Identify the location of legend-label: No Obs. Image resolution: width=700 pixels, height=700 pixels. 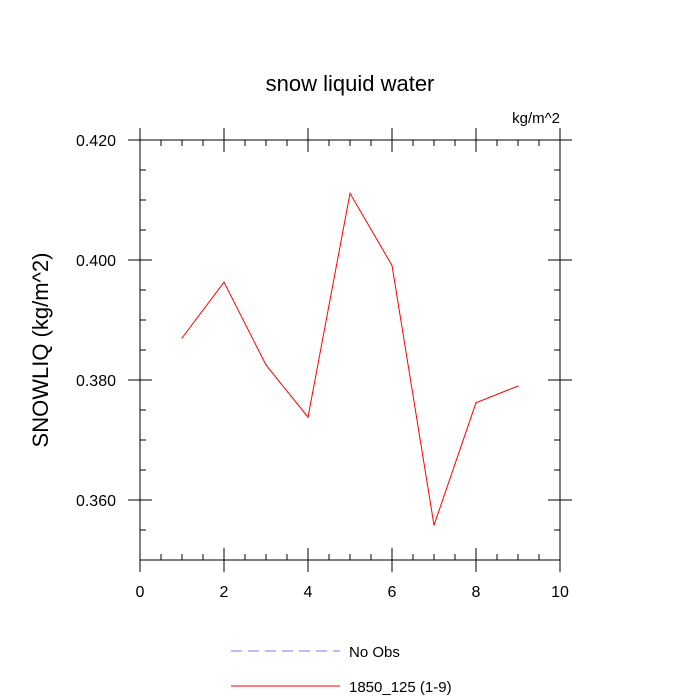
(374, 652).